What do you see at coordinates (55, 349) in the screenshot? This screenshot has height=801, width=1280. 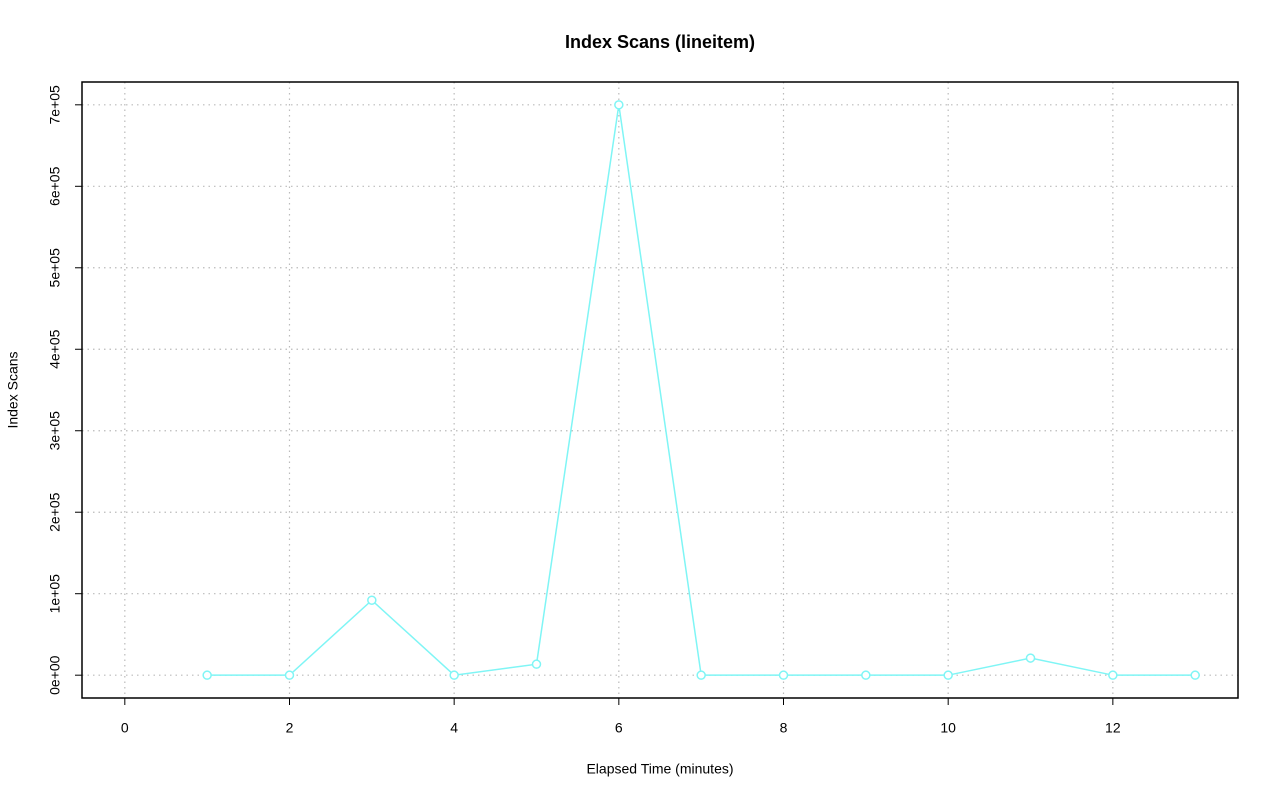 I see `y-tick-label: 4e+05` at bounding box center [55, 349].